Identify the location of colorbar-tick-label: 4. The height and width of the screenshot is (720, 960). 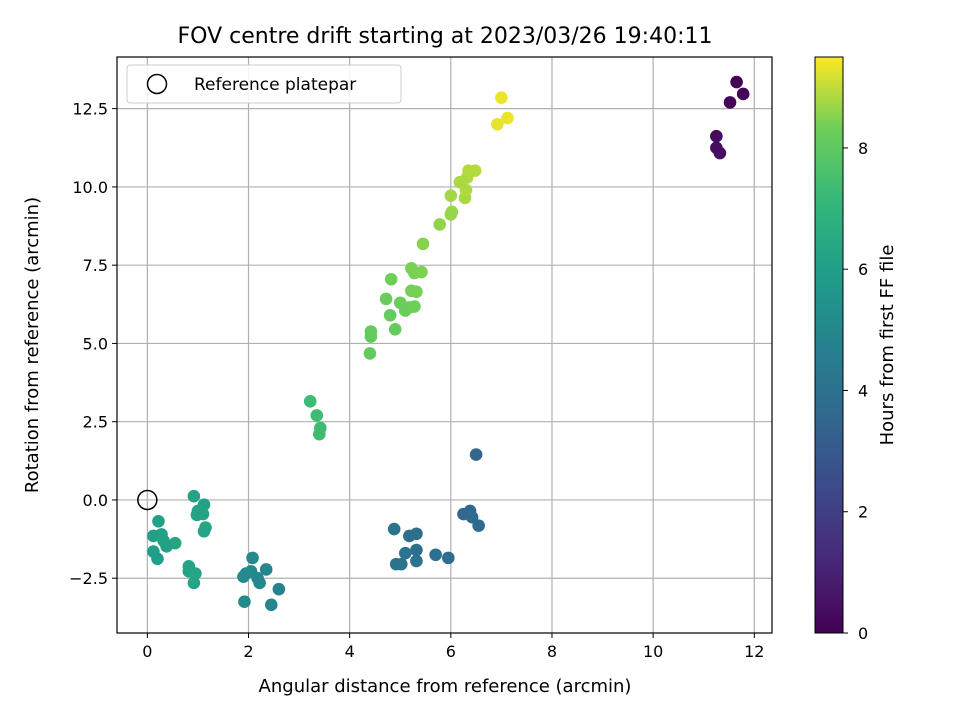
(863, 390).